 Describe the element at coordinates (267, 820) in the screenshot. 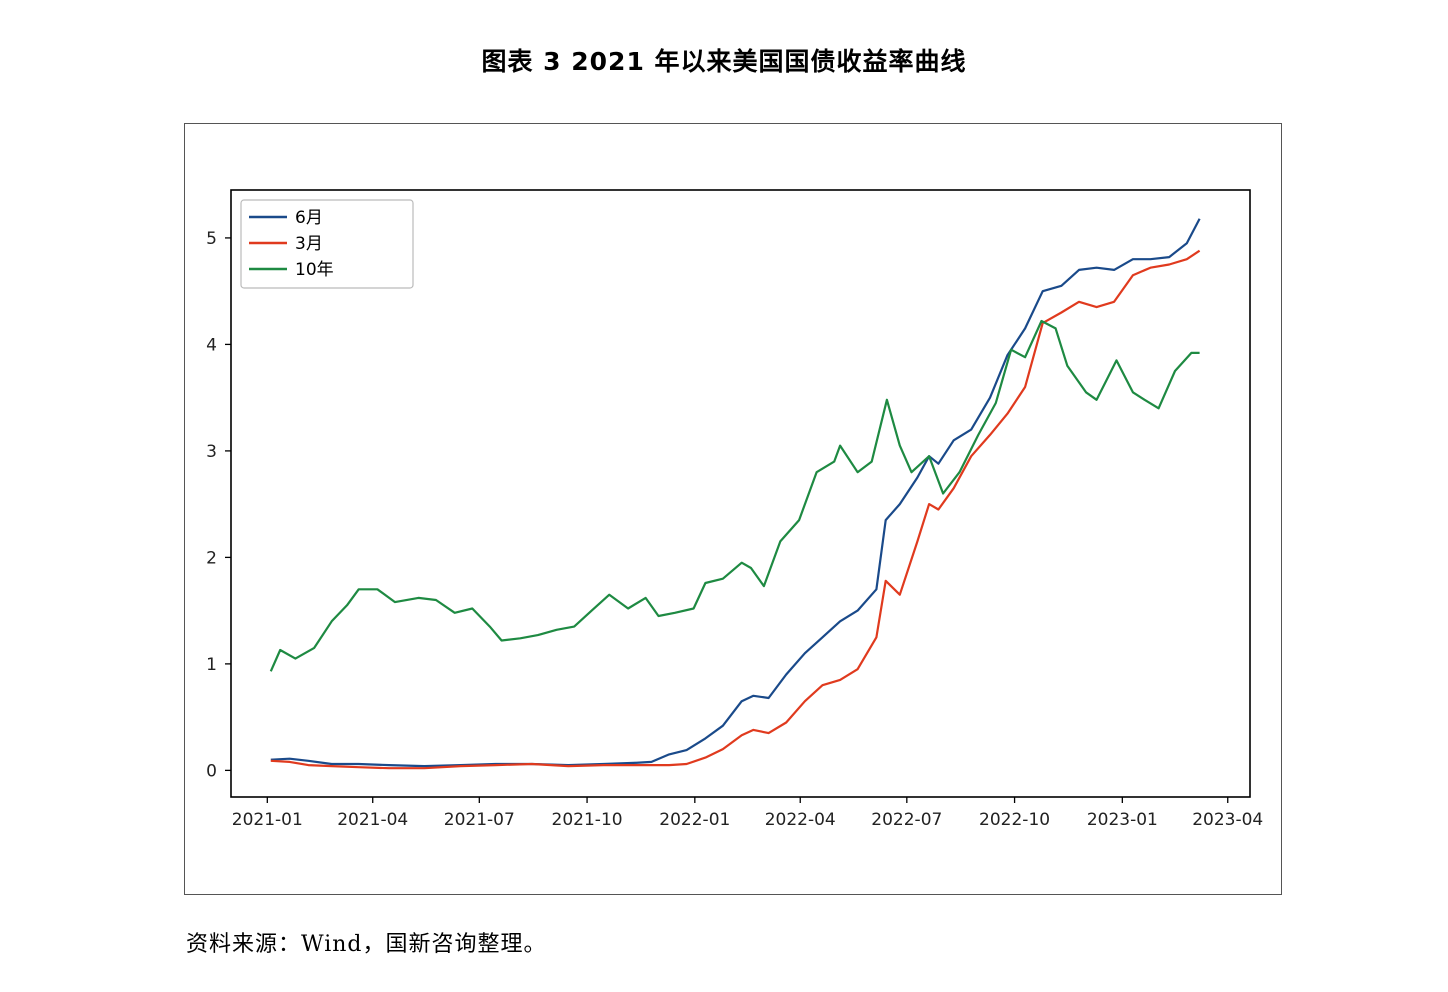

I see `x-tick-label: 2021-01` at that location.